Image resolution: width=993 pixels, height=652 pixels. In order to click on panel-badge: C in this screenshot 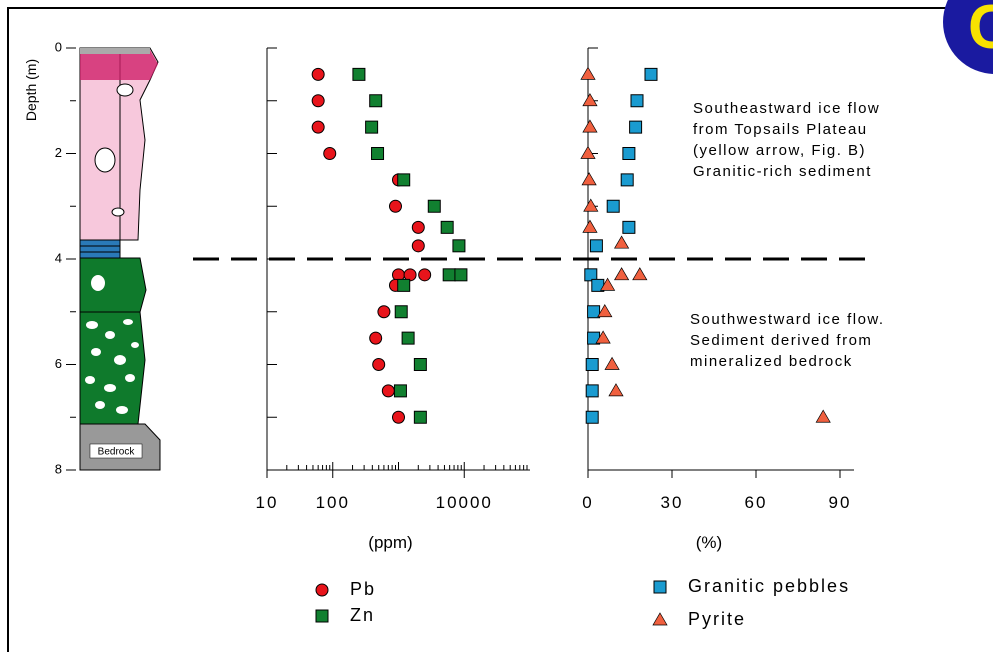, I will do `click(968, 37)`.